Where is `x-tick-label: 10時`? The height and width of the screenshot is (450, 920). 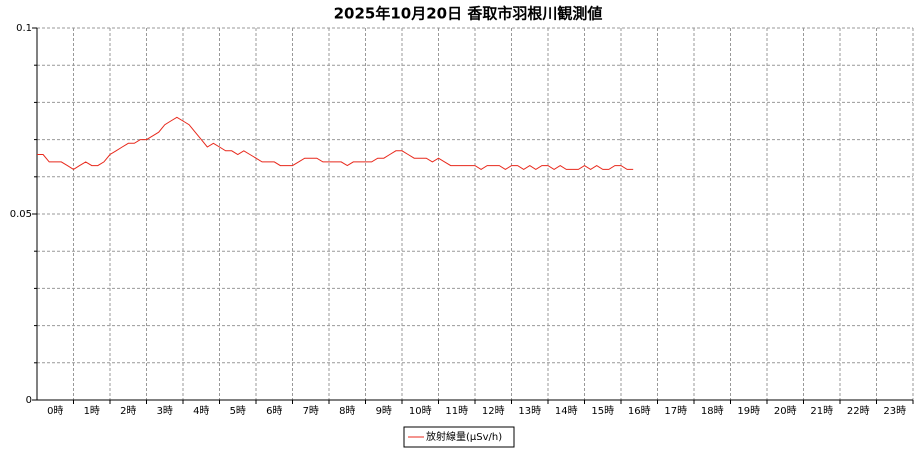
x-tick-label: 10時 is located at coordinates (420, 411).